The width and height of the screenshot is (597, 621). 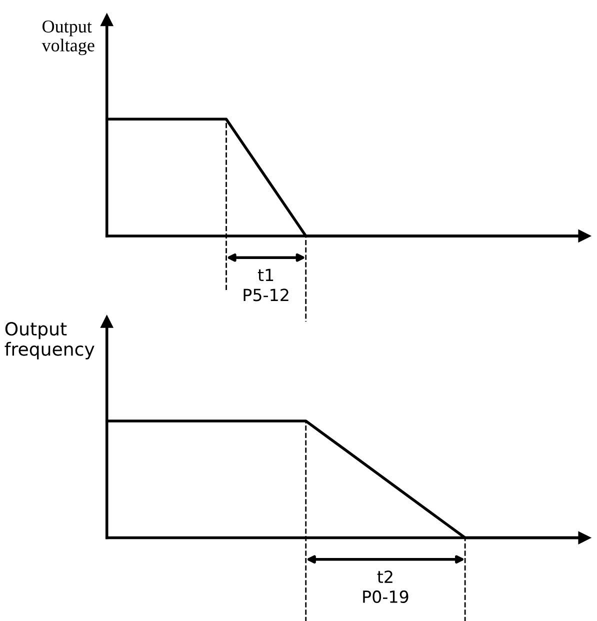 I want to click on y-axis-title: Output voltage, so click(x=68, y=38).